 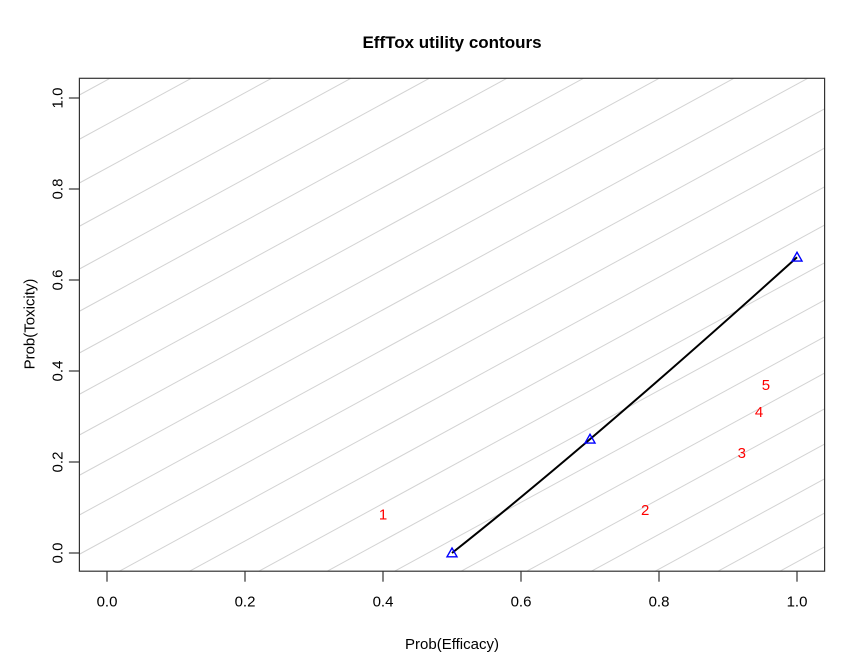 I want to click on y-tick-label: 0.6, so click(x=57, y=280).